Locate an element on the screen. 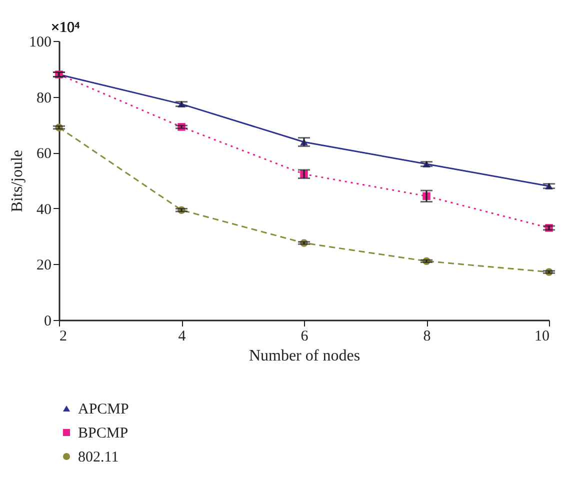 The image size is (580, 479). legend-label: BPCMP is located at coordinates (103, 434).